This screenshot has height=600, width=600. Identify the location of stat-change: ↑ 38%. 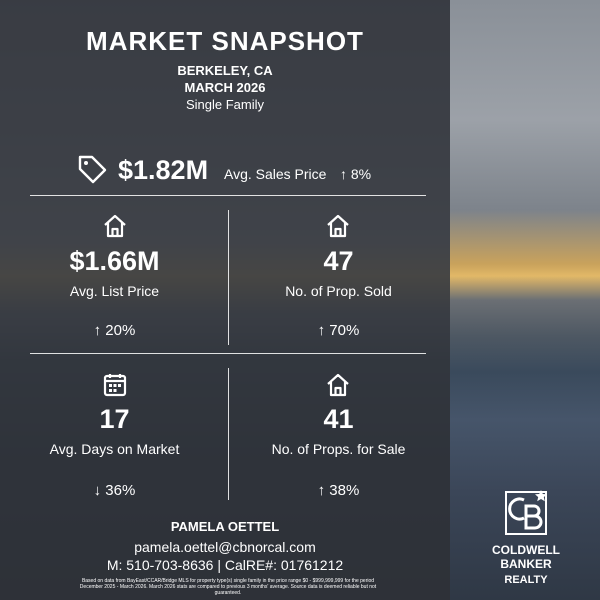
(338, 490).